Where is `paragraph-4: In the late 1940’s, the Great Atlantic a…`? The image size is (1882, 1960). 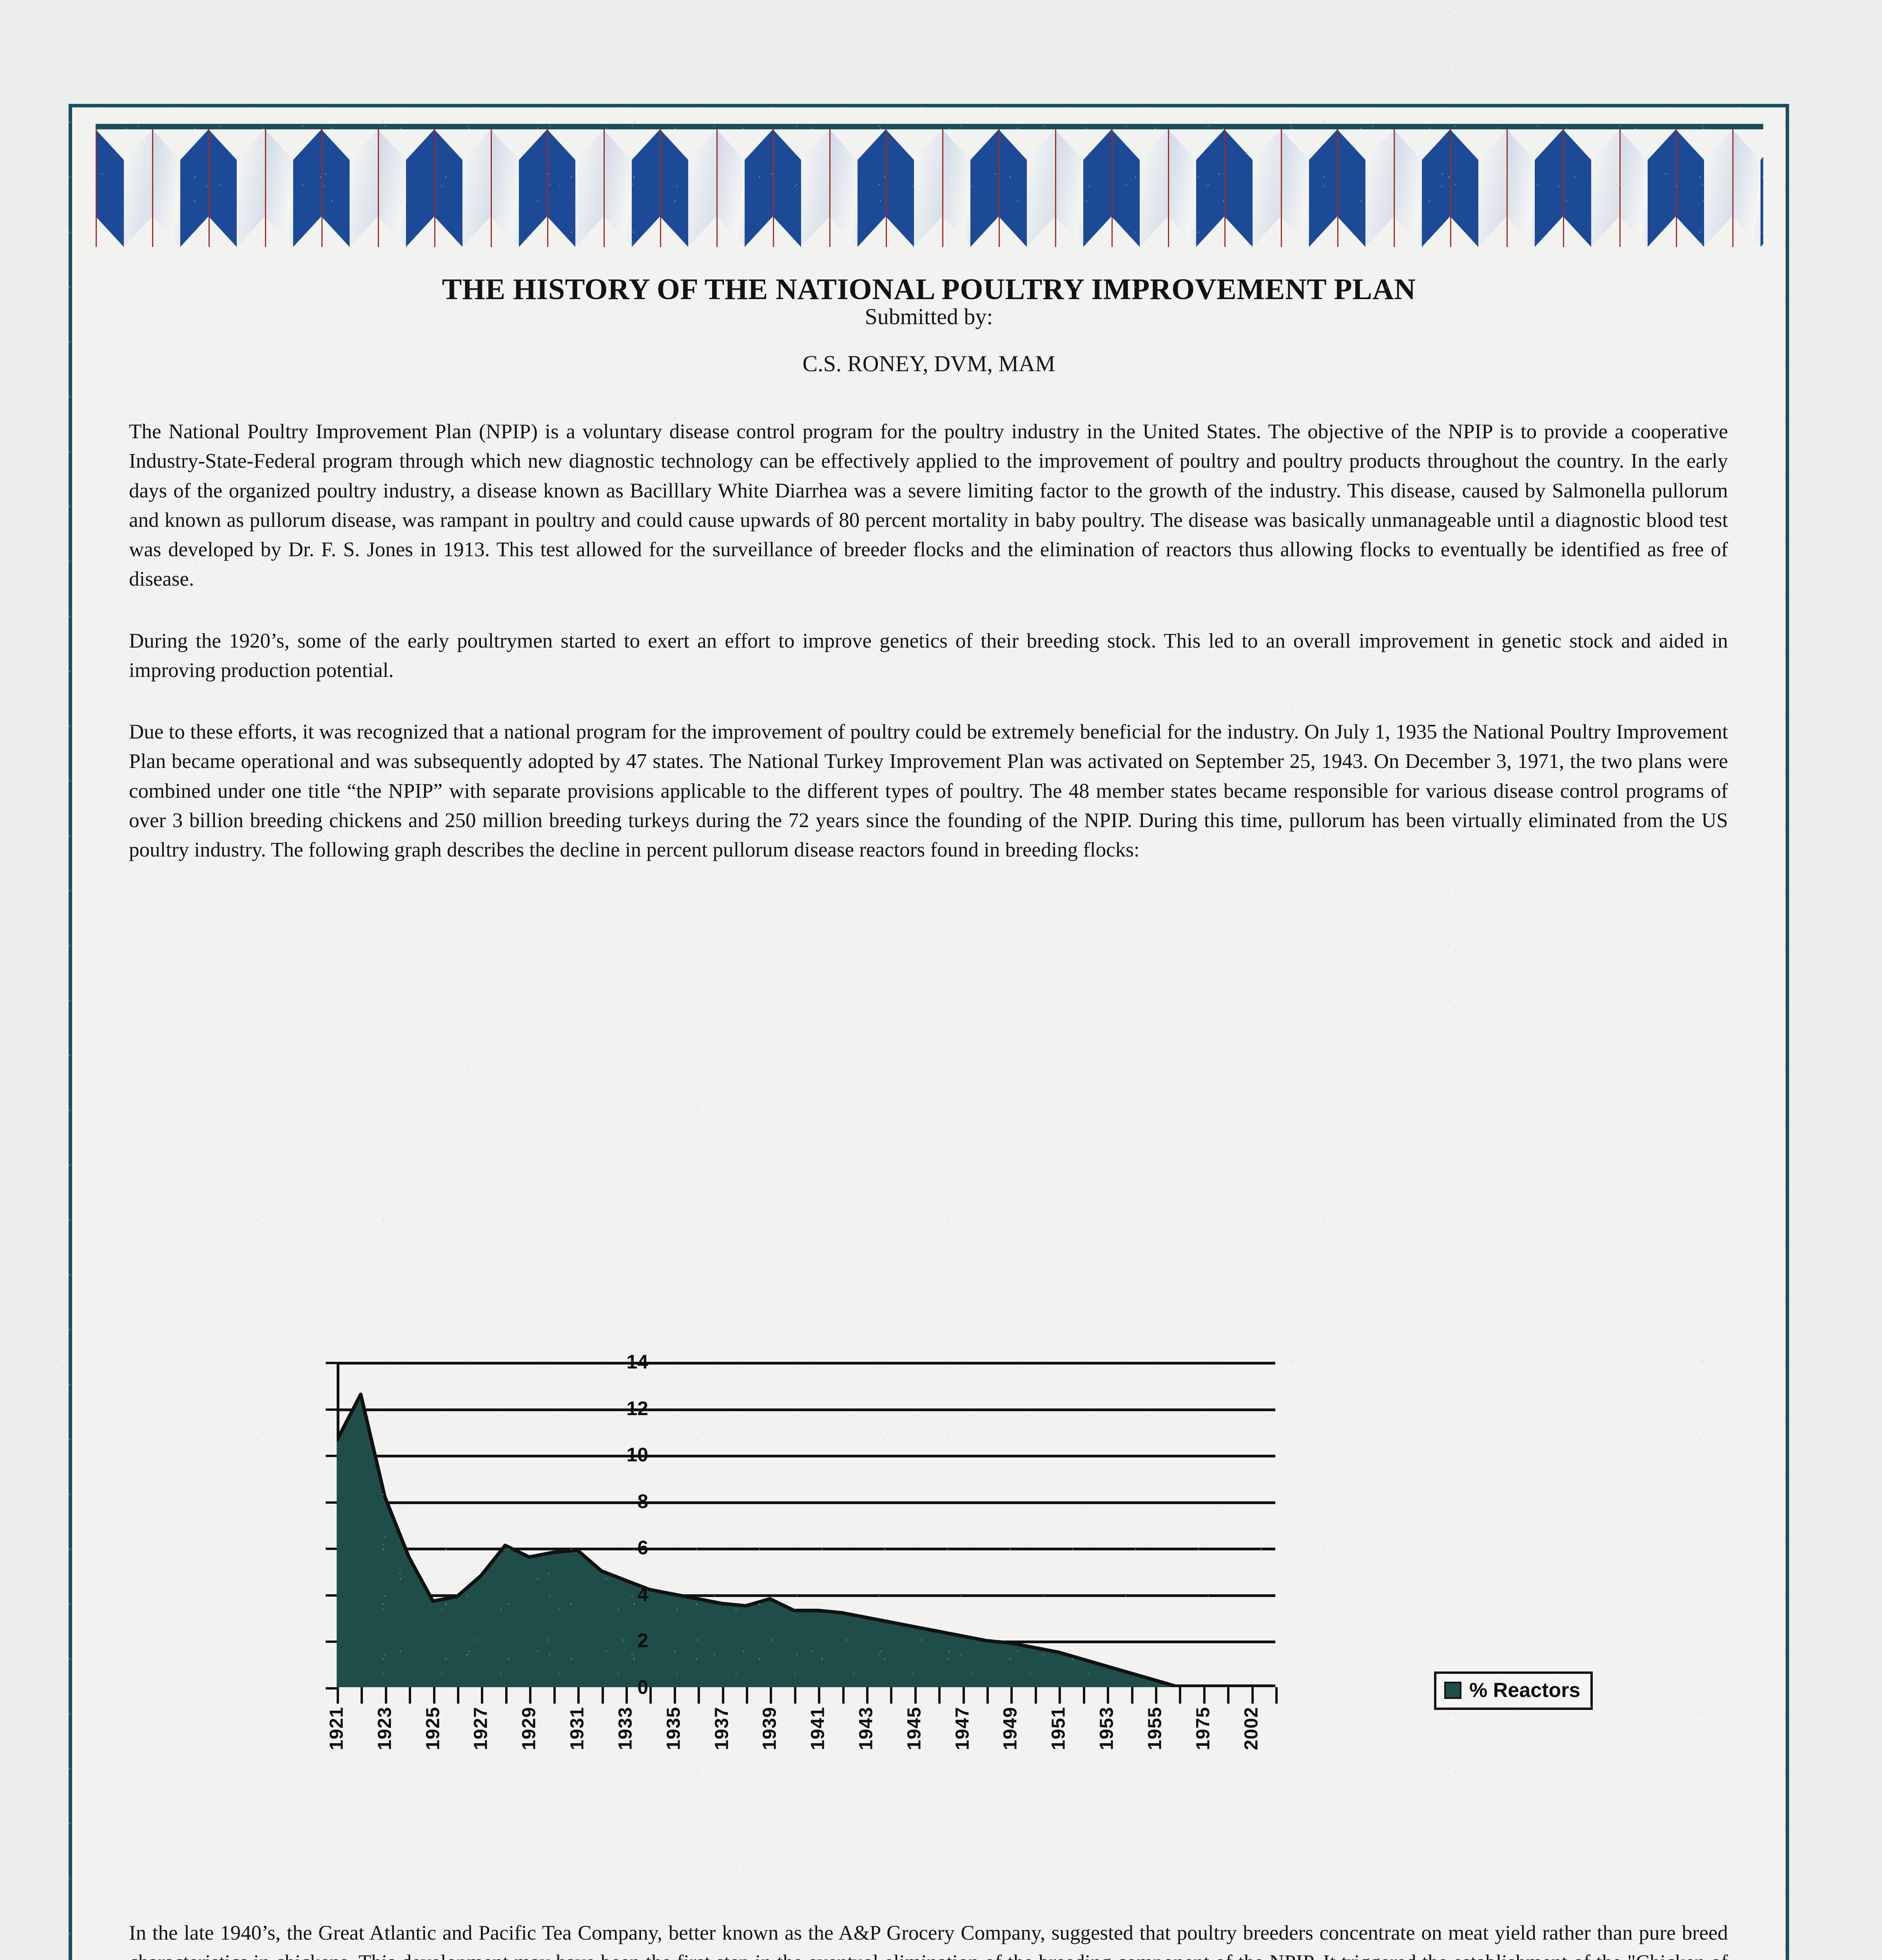
paragraph-4: In the late 1940’s, the Great Atlantic a… is located at coordinates (928, 1941).